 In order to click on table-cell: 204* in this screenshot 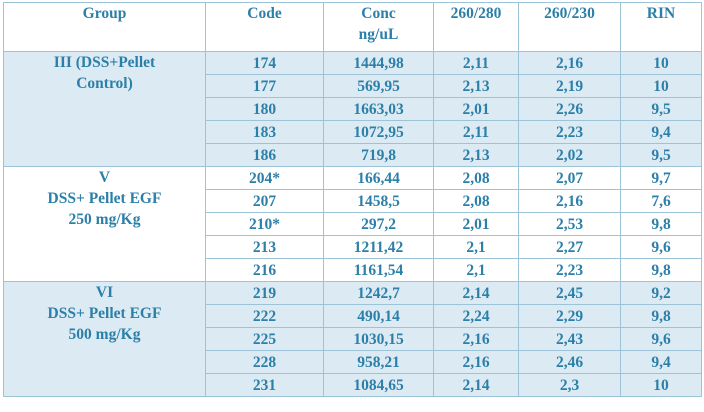, I will do `click(264, 178)`.